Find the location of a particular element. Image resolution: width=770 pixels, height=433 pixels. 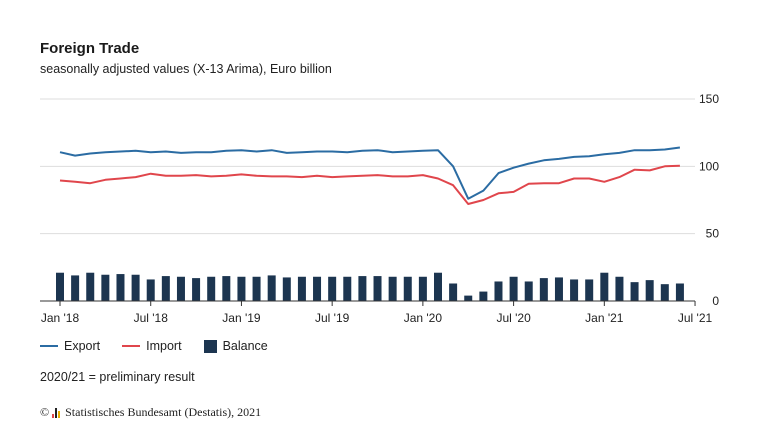

import-line-swatch is located at coordinates (131, 346).